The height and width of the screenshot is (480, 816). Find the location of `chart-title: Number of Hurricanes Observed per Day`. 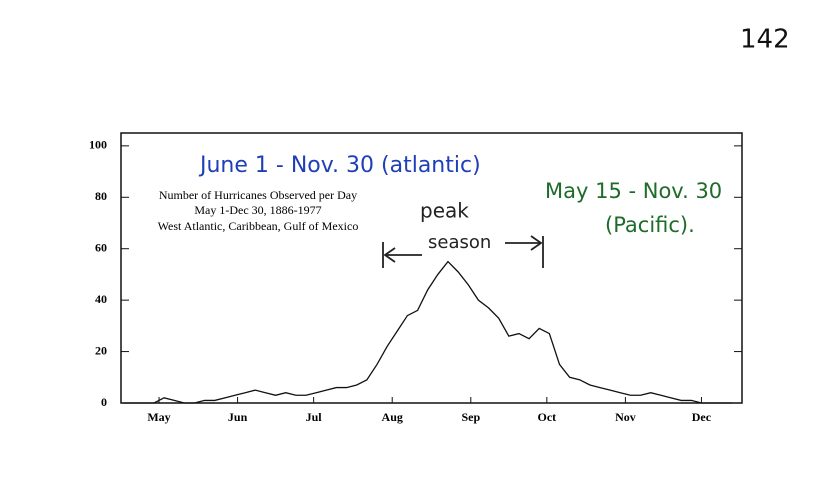

chart-title: Number of Hurricanes Observed per Day is located at coordinates (258, 195).